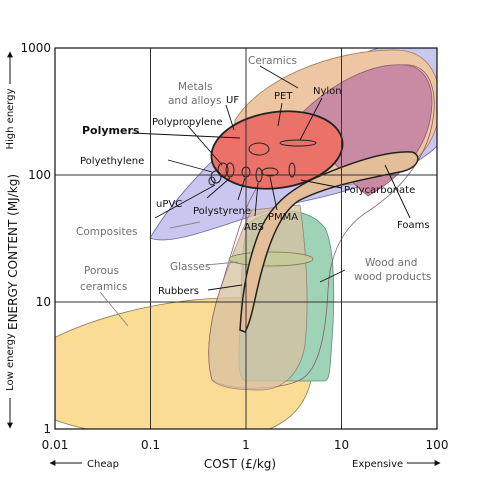 The height and width of the screenshot is (482, 482). What do you see at coordinates (150, 445) in the screenshot?
I see `x-tick-label: 0.1` at bounding box center [150, 445].